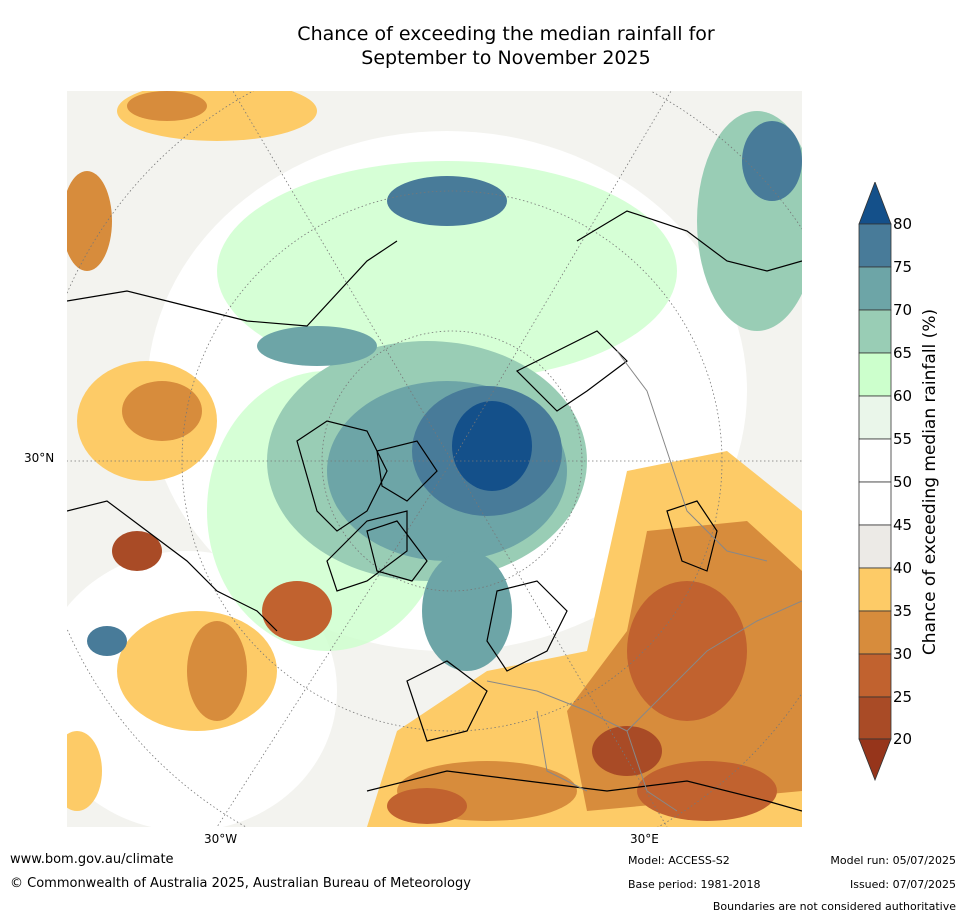 Image resolution: width=965 pixels, height=919 pixels. What do you see at coordinates (903, 310) in the screenshot?
I see `colorbar-tick-70: 70` at bounding box center [903, 310].